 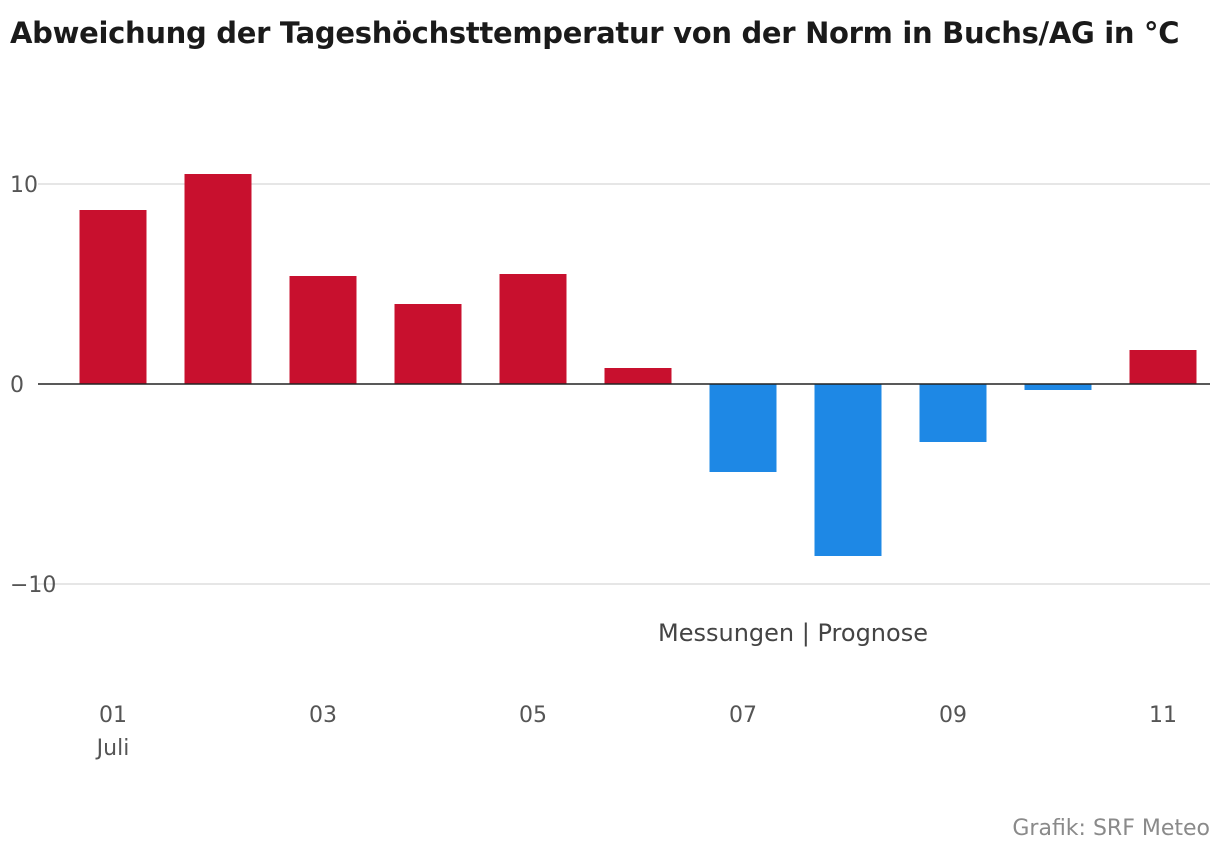 What do you see at coordinates (1111, 828) in the screenshot?
I see `source-credit: Grafik: SRF Meteo` at bounding box center [1111, 828].